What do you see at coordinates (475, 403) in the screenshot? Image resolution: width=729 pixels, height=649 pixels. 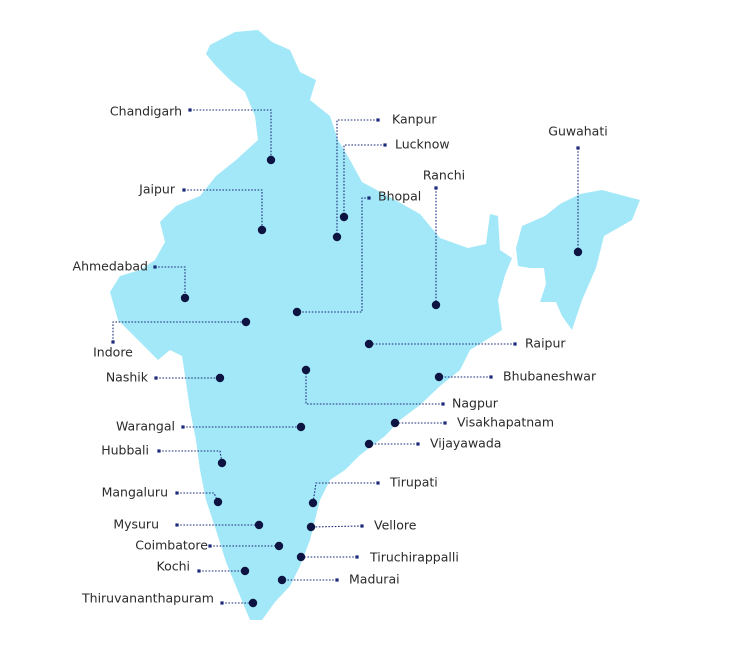 I see `city-label: Nagpur` at bounding box center [475, 403].